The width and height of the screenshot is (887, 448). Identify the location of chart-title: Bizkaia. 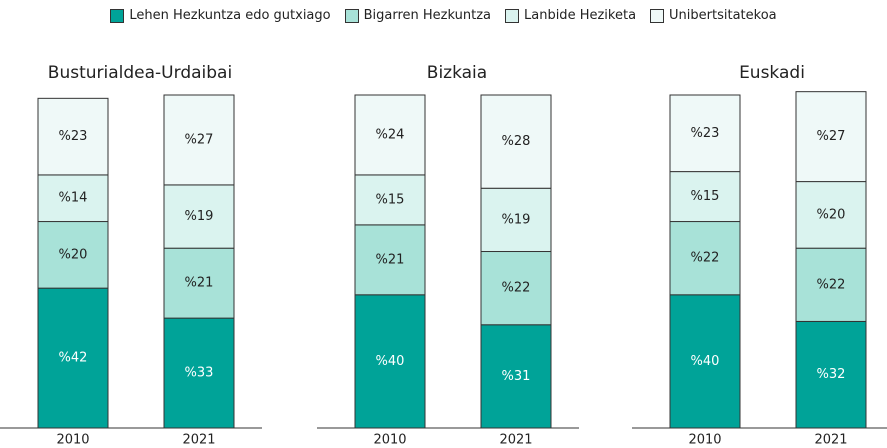
(457, 73).